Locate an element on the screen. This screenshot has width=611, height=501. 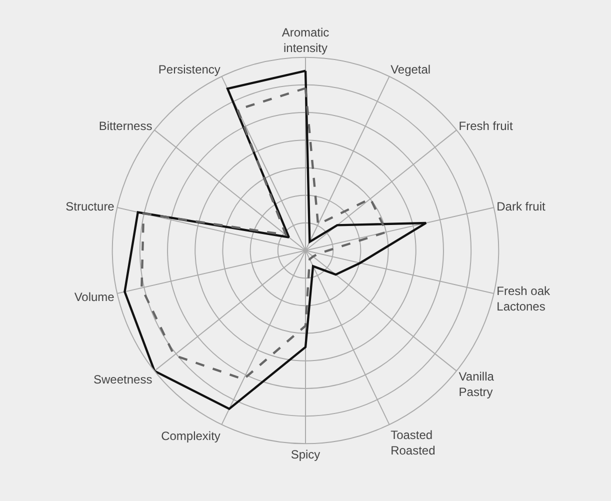
spoke-label: Sweetness is located at coordinates (123, 379).